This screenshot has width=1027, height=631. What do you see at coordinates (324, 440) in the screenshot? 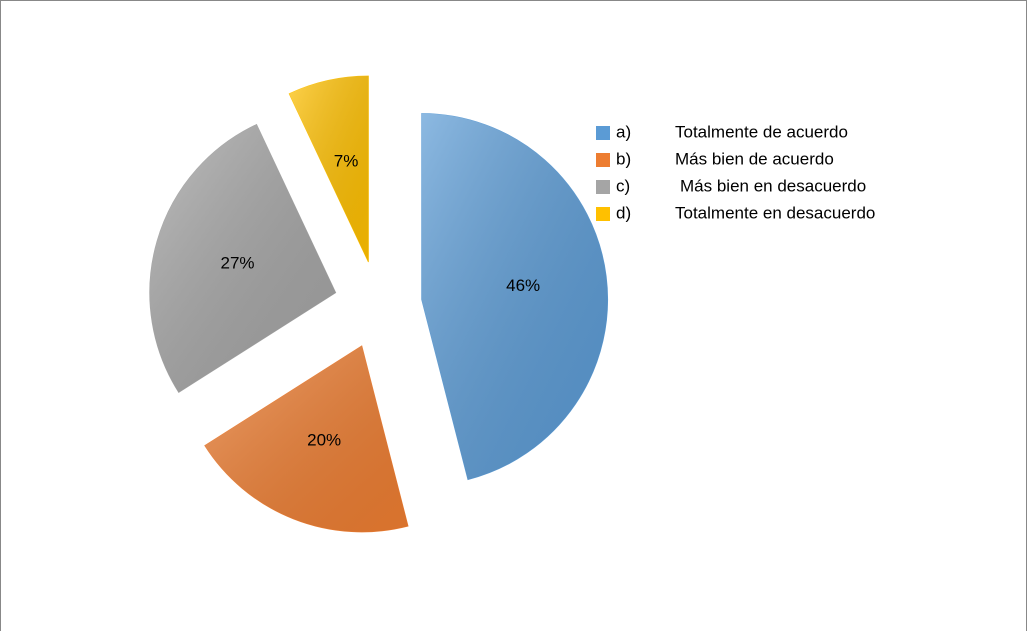
I see `value-label: 20%` at bounding box center [324, 440].